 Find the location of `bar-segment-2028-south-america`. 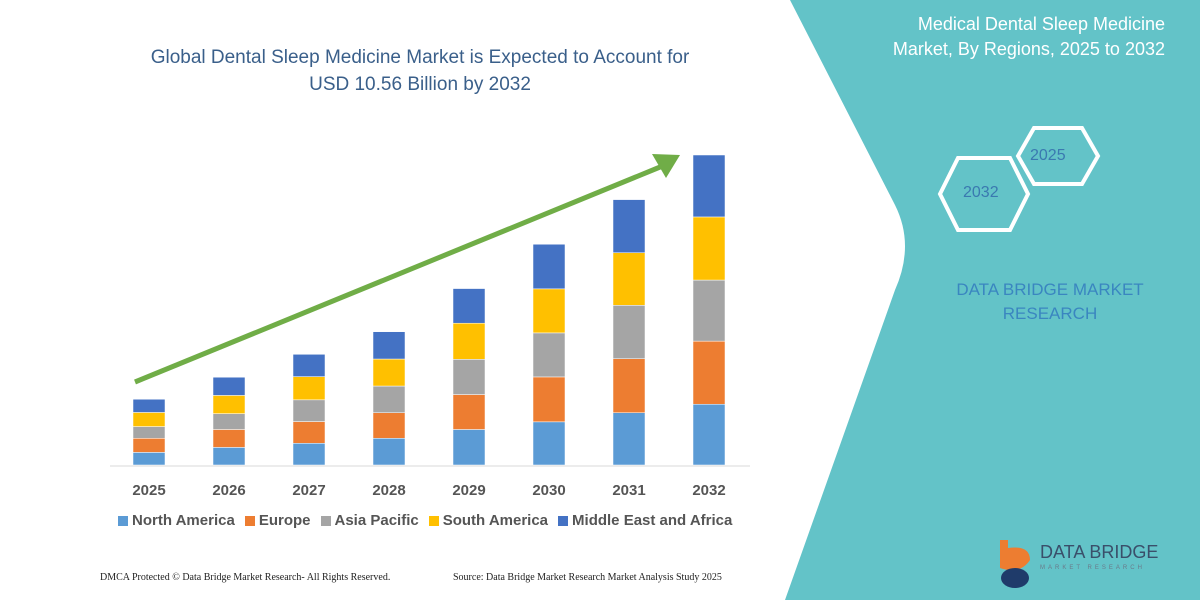

bar-segment-2028-south-america is located at coordinates (389, 372).